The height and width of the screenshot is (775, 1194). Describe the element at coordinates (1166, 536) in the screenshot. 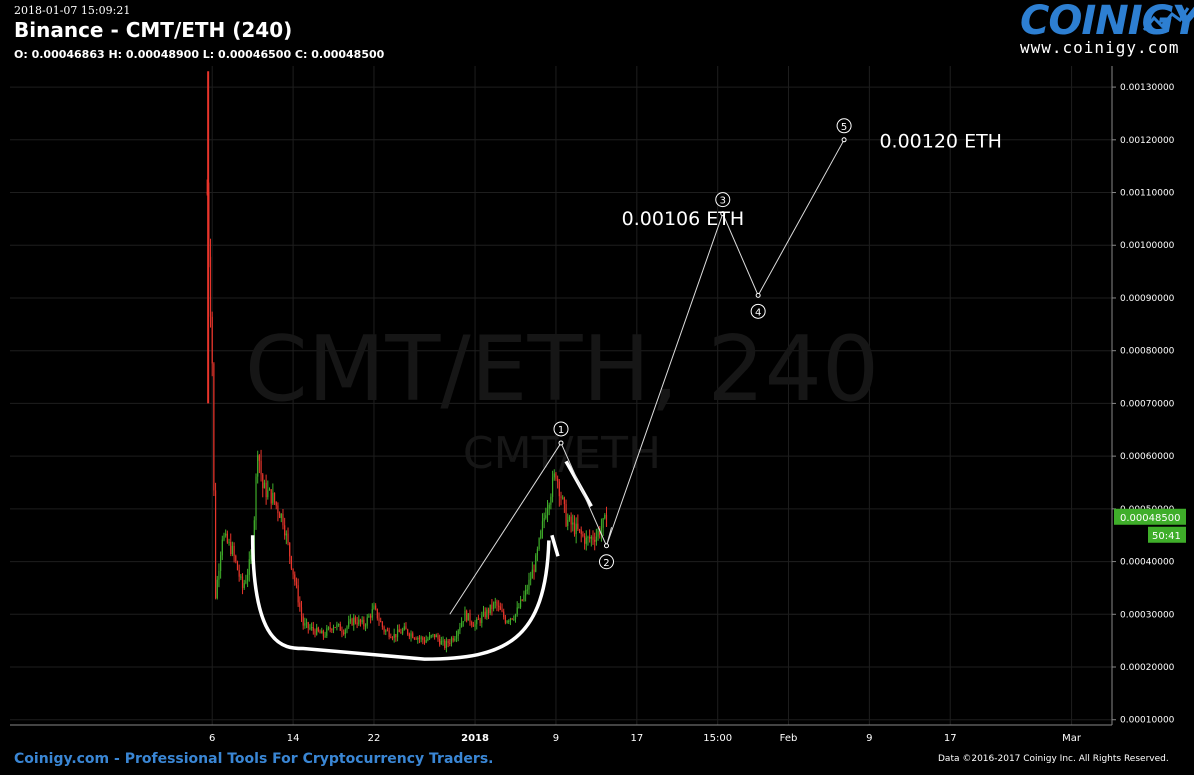

I see `countdown-label: 50:41` at that location.